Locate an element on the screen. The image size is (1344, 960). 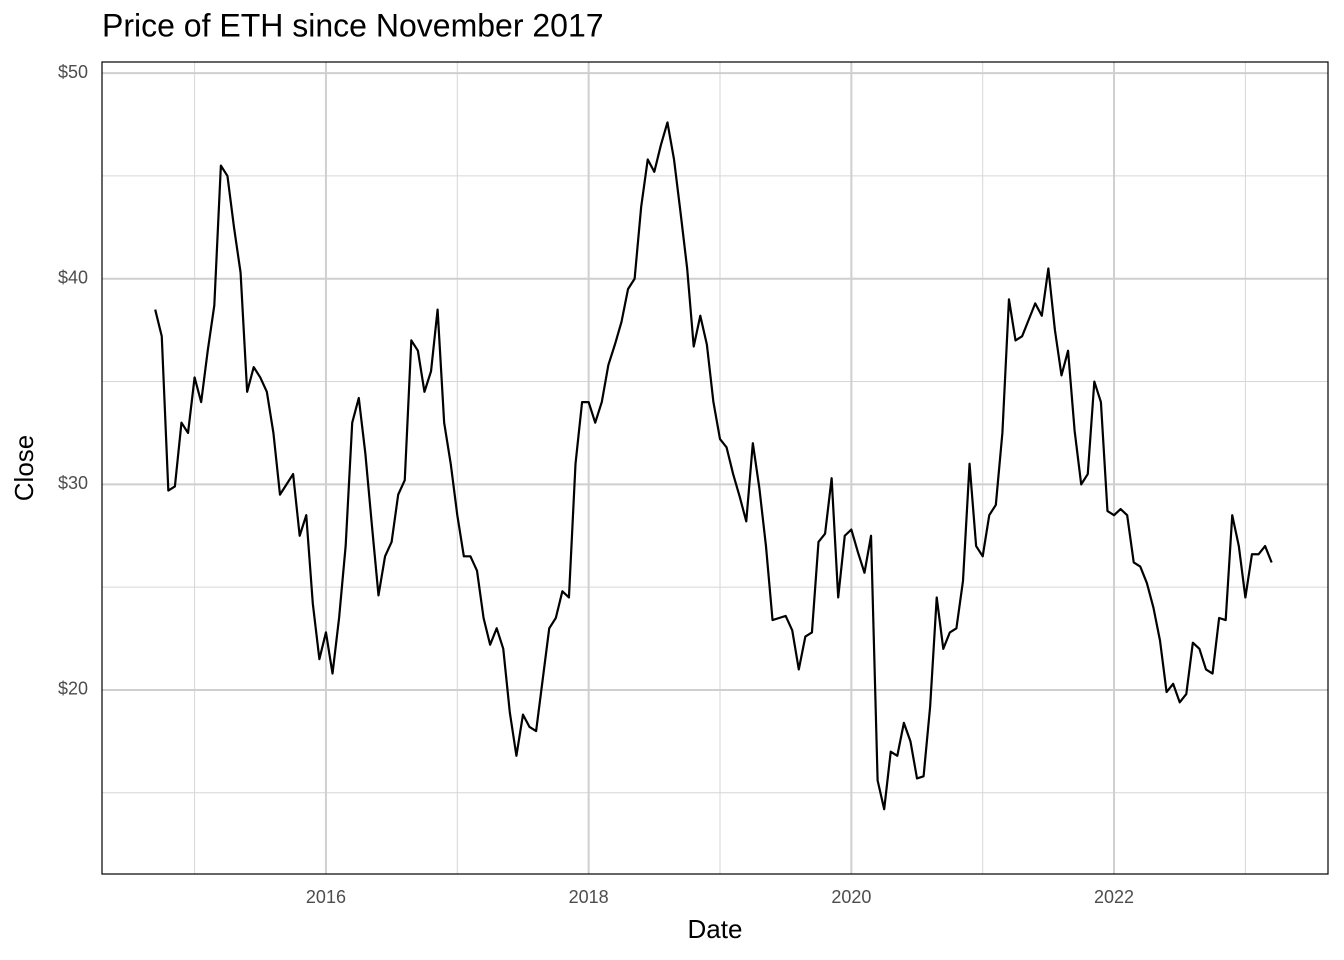
y-tick-label: $30 is located at coordinates (73, 483).